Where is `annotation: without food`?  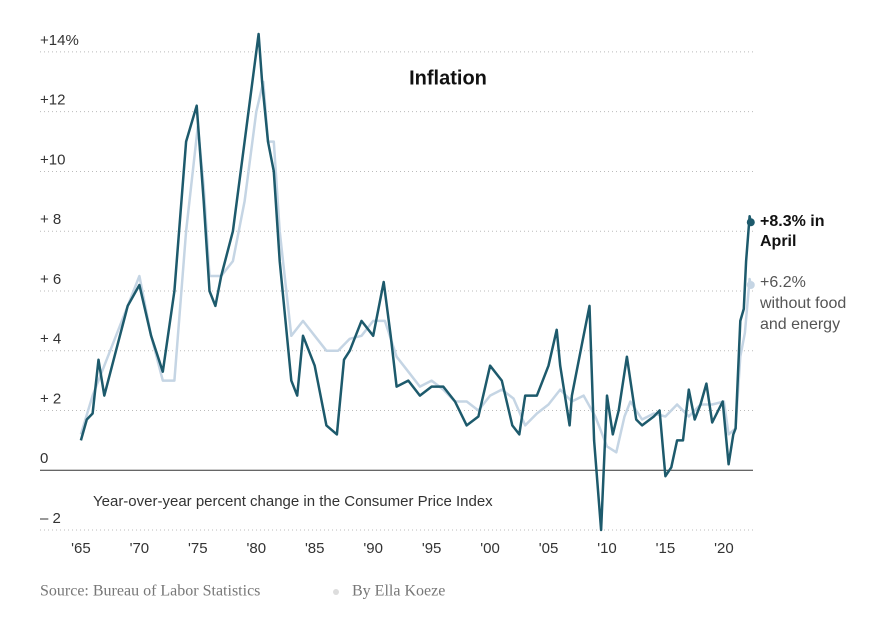 annotation: without food is located at coordinates (802, 303).